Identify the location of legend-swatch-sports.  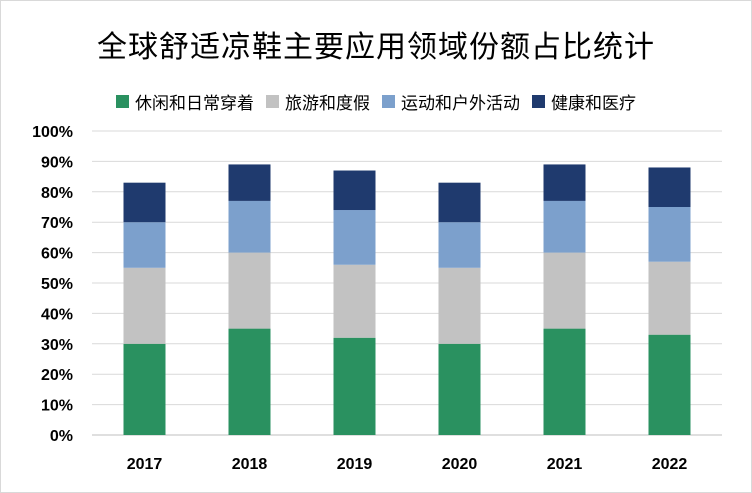
(388, 101).